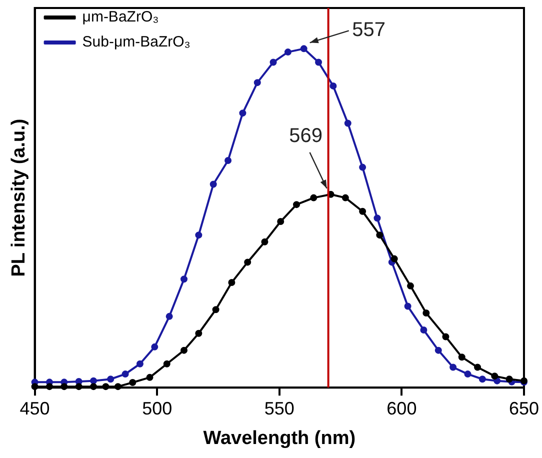 The image size is (542, 458). What do you see at coordinates (19, 197) in the screenshot?
I see `y-axis-title: PL intensity (a.u.)` at bounding box center [19, 197].